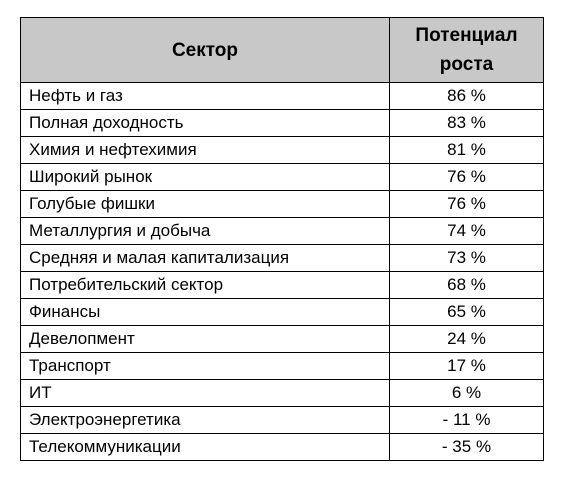 The image size is (564, 486). What do you see at coordinates (466, 150) in the screenshot?
I see `potential-cell: 81 %` at bounding box center [466, 150].